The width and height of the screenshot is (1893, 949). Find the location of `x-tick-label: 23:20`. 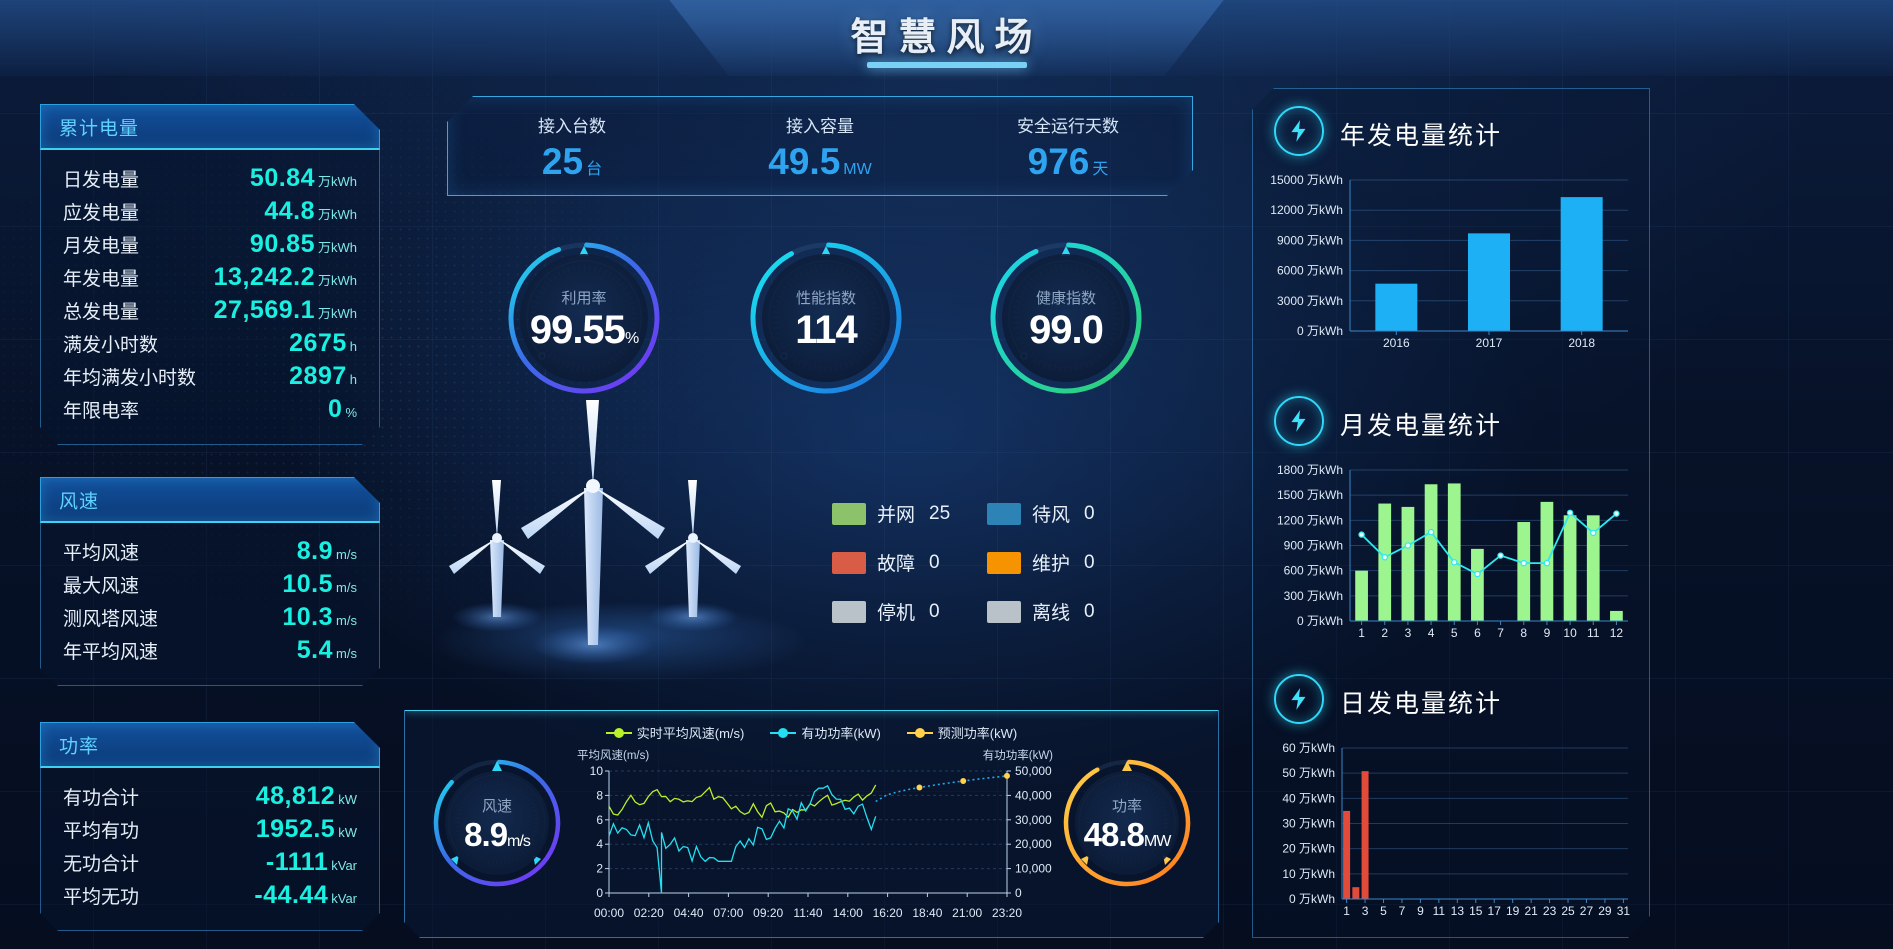

x-tick-label: 23:20 is located at coordinates (1007, 913).